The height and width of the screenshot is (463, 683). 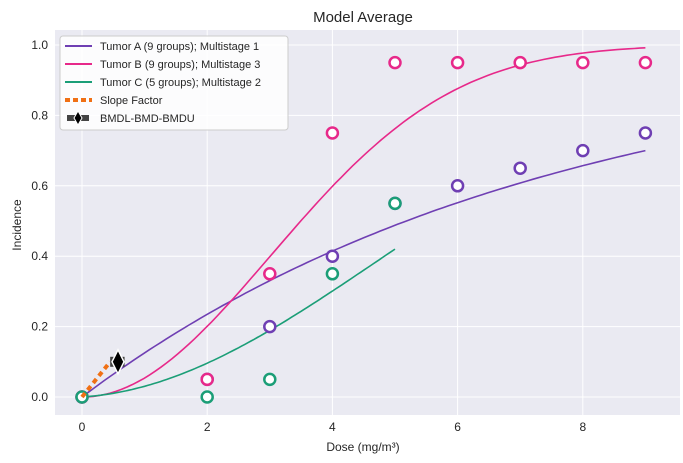 I want to click on legend-label-slope: Slope Factor, so click(x=131, y=101).